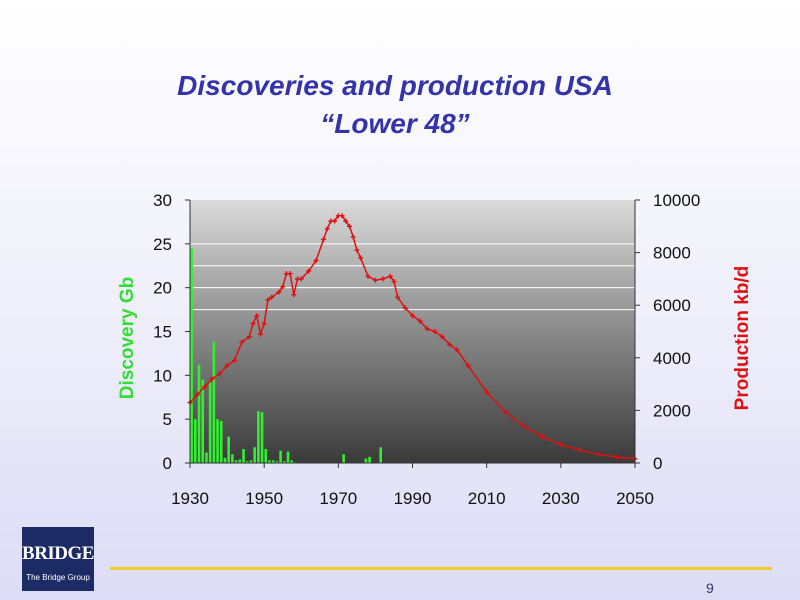  Describe the element at coordinates (710, 588) in the screenshot. I see `page-number: 9` at that location.